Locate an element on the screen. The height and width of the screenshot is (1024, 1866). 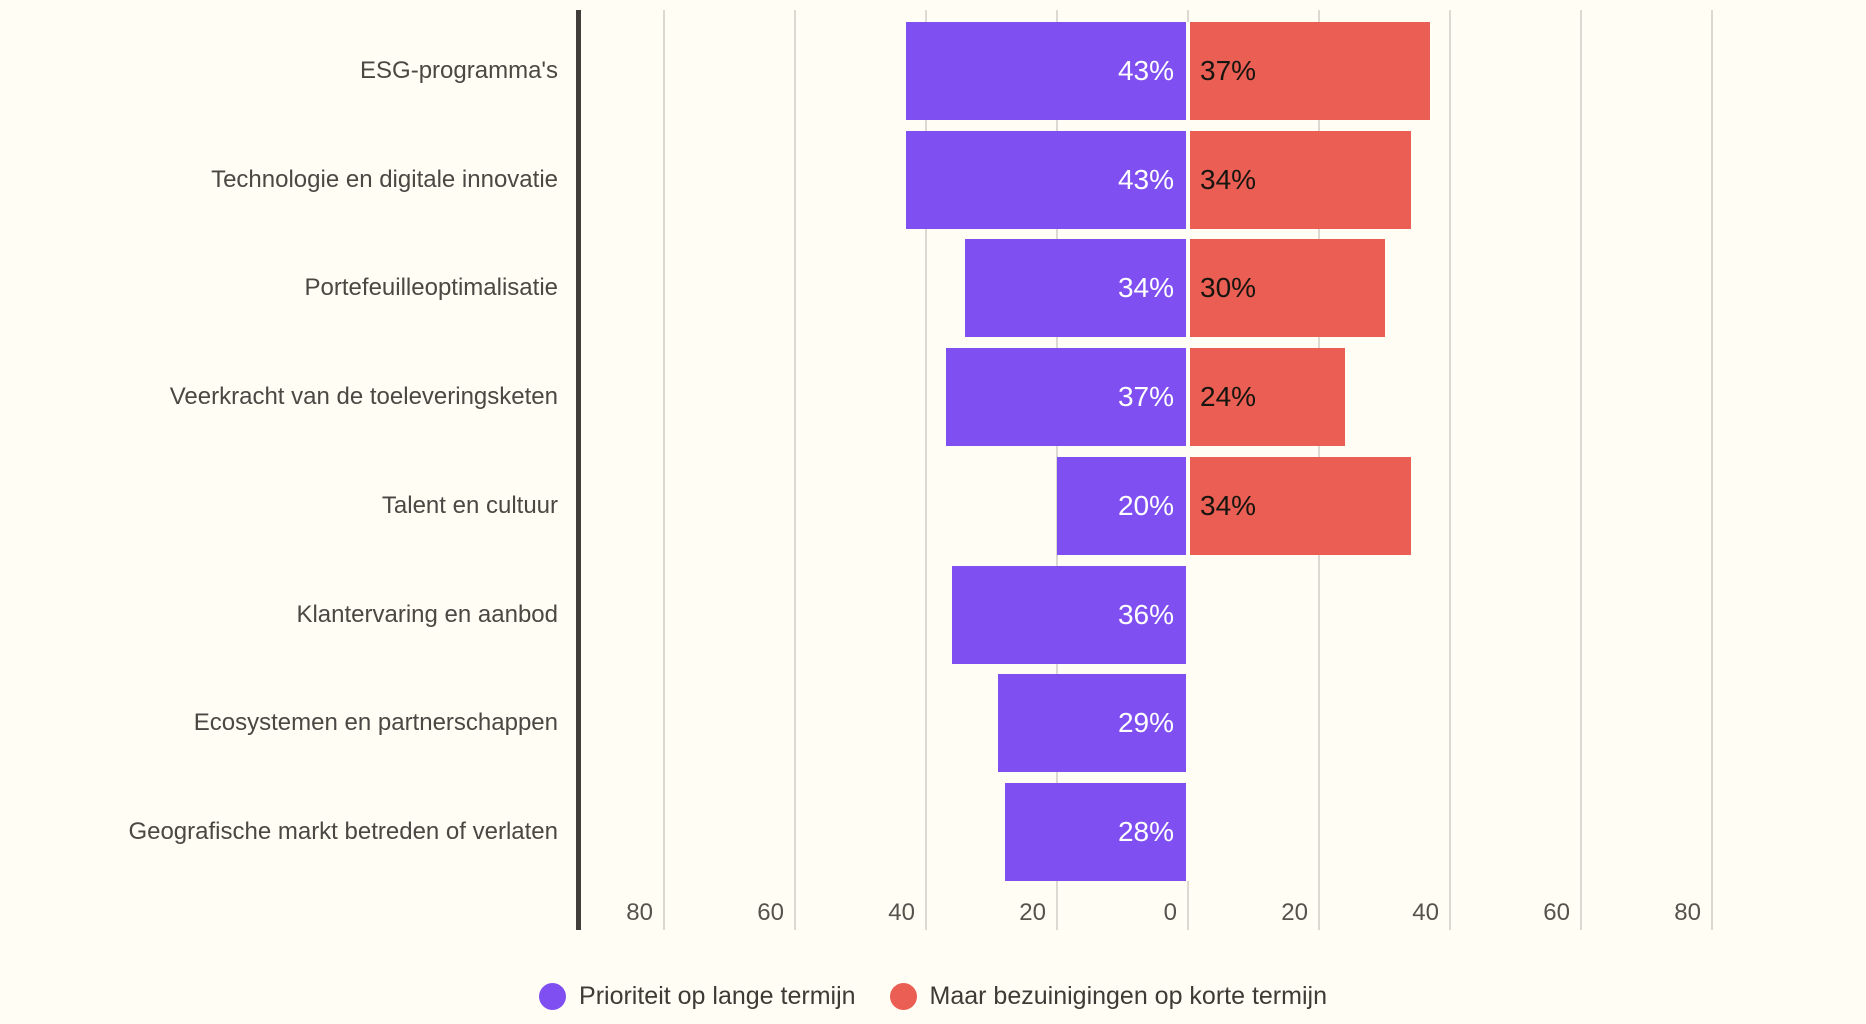
category-label: Geografische markt betreden of verlaten is located at coordinates (343, 831).